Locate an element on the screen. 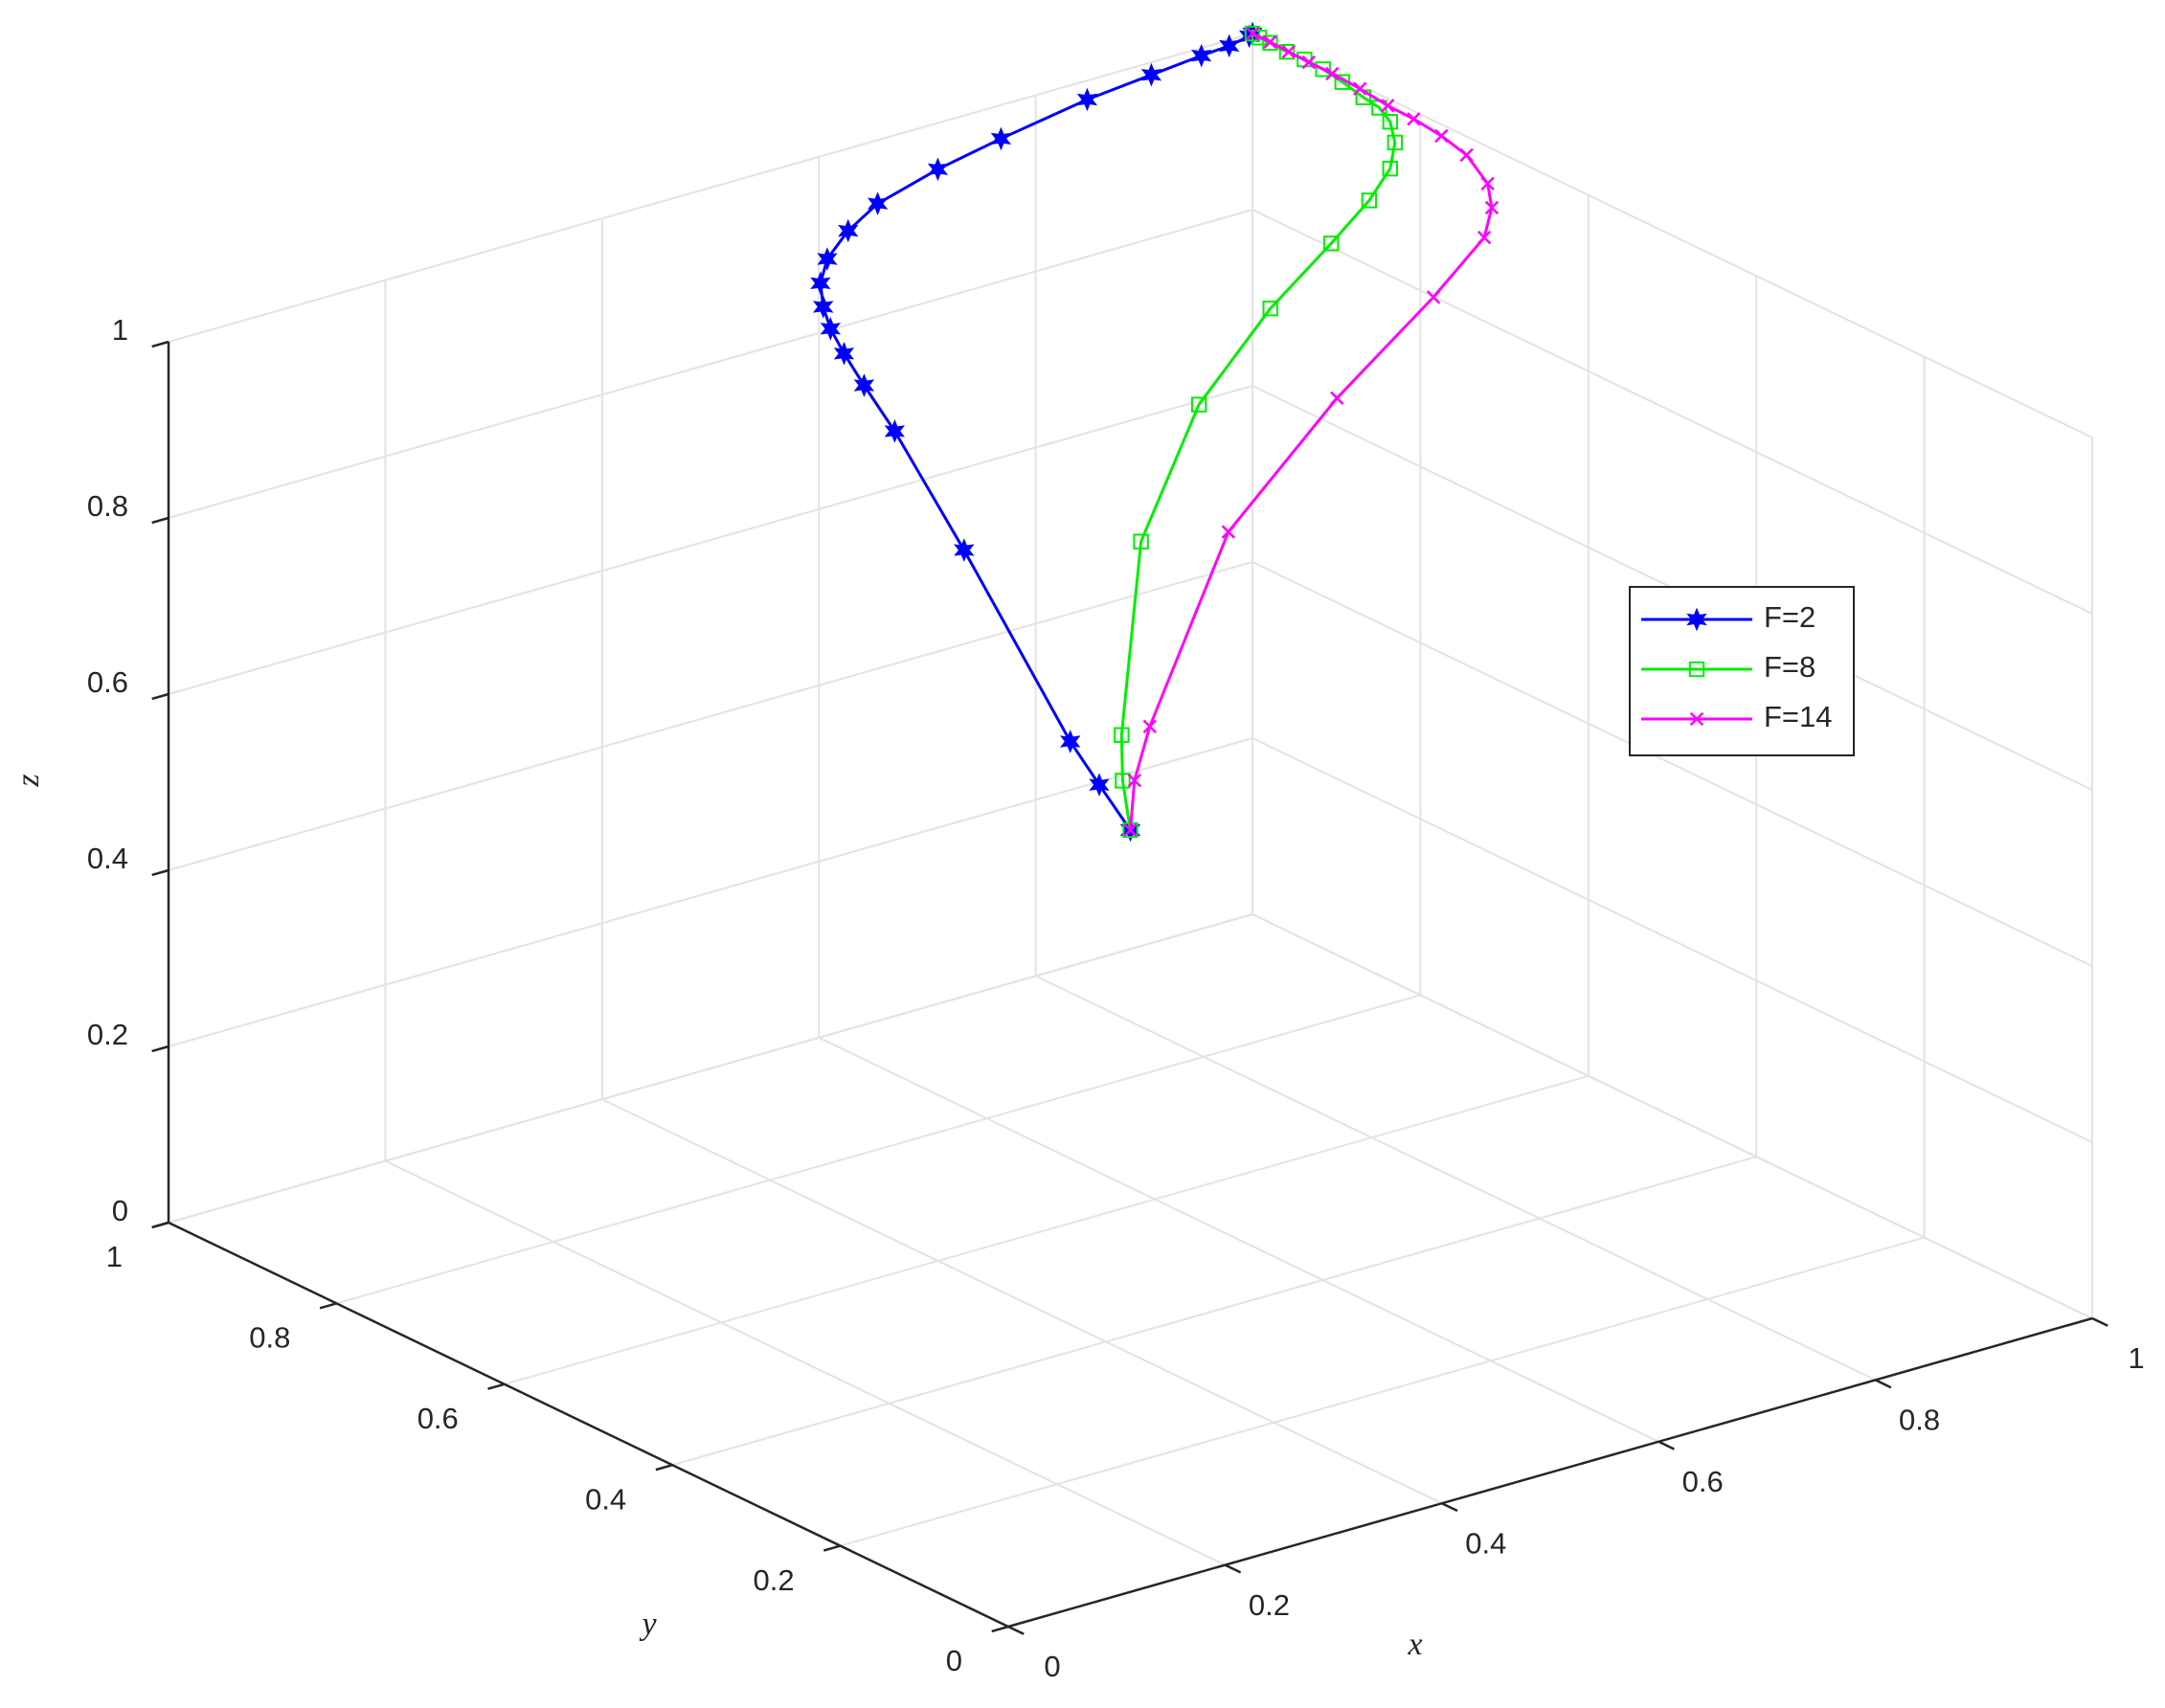 This screenshot has width=2165, height=1708. legend-label: F=8 is located at coordinates (1789, 667).